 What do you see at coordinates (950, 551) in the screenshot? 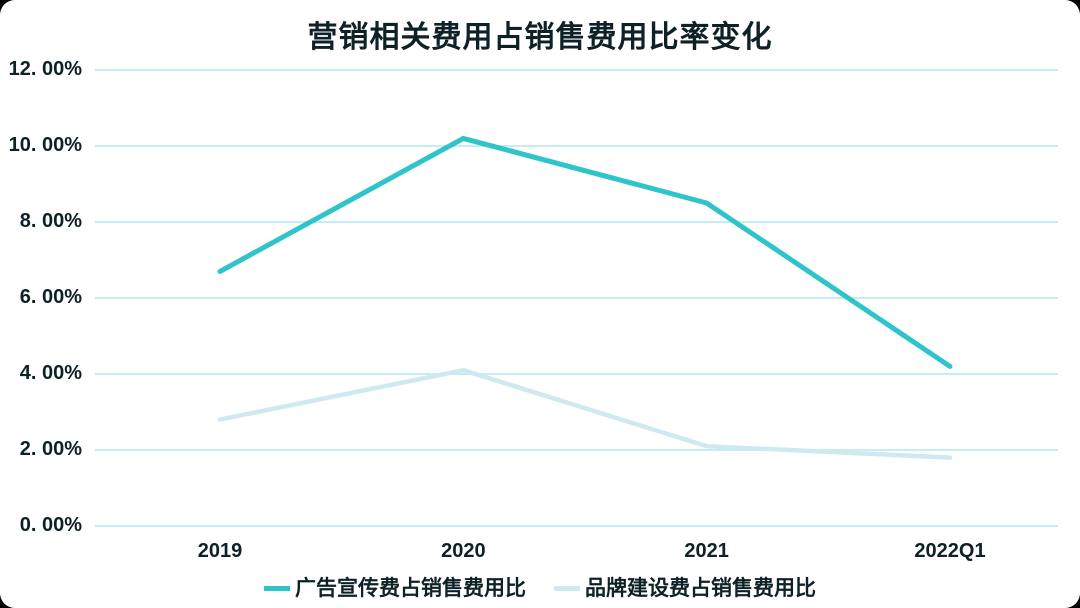
I see `x-tick-text: 2022Q1` at bounding box center [950, 551].